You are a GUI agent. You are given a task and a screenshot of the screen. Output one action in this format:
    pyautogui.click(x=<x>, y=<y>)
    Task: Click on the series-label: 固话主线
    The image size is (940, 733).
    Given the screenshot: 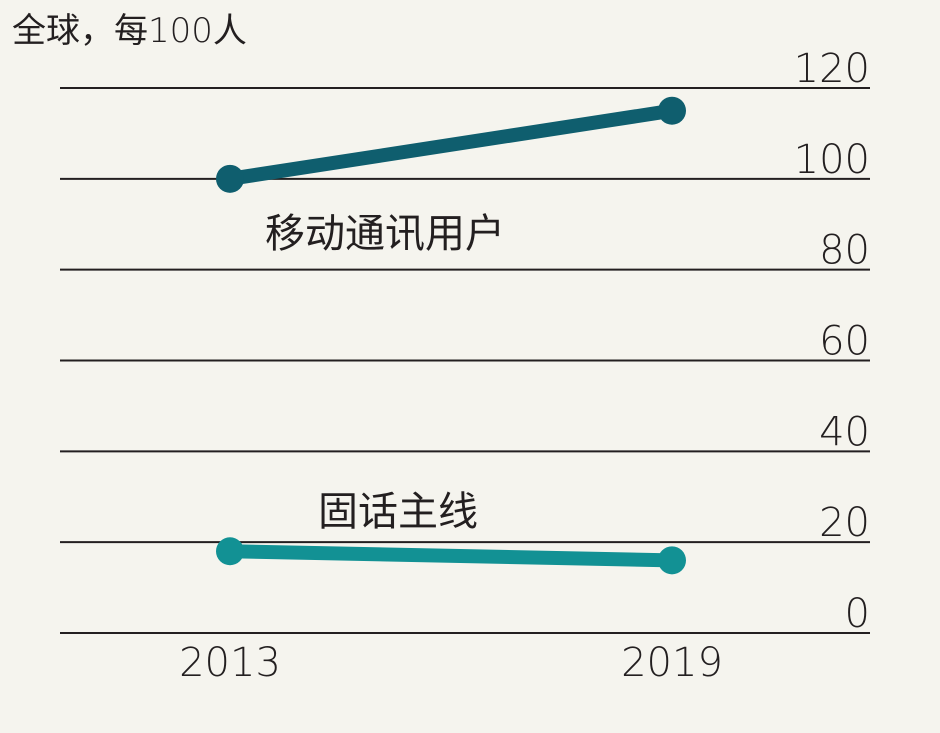 What is the action you would take?
    pyautogui.click(x=398, y=512)
    